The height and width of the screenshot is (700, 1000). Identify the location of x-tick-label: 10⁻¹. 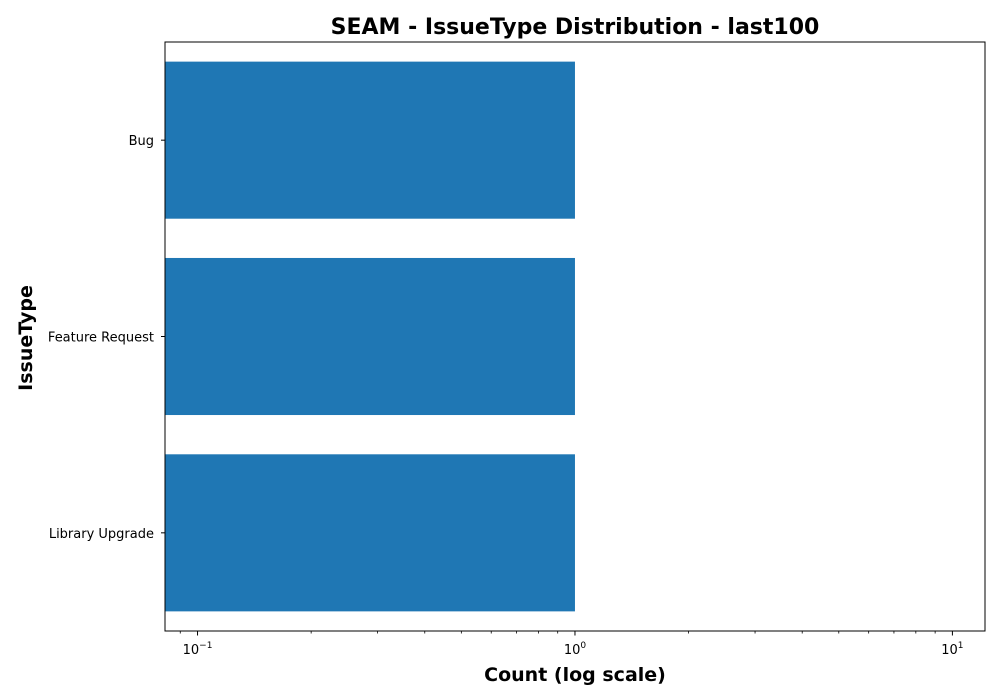
(198, 649).